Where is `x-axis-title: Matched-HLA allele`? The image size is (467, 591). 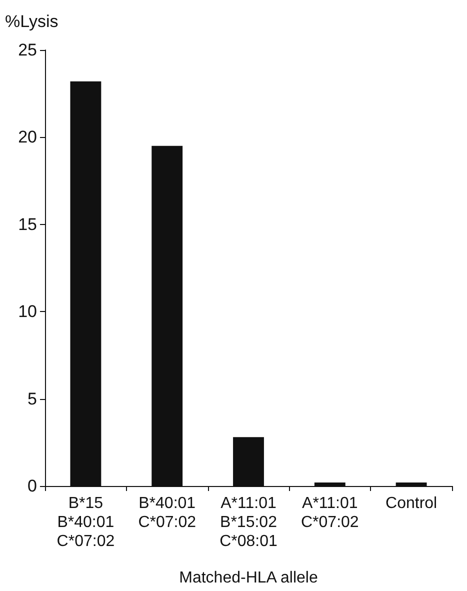 x-axis-title: Matched-HLA allele is located at coordinates (248, 578).